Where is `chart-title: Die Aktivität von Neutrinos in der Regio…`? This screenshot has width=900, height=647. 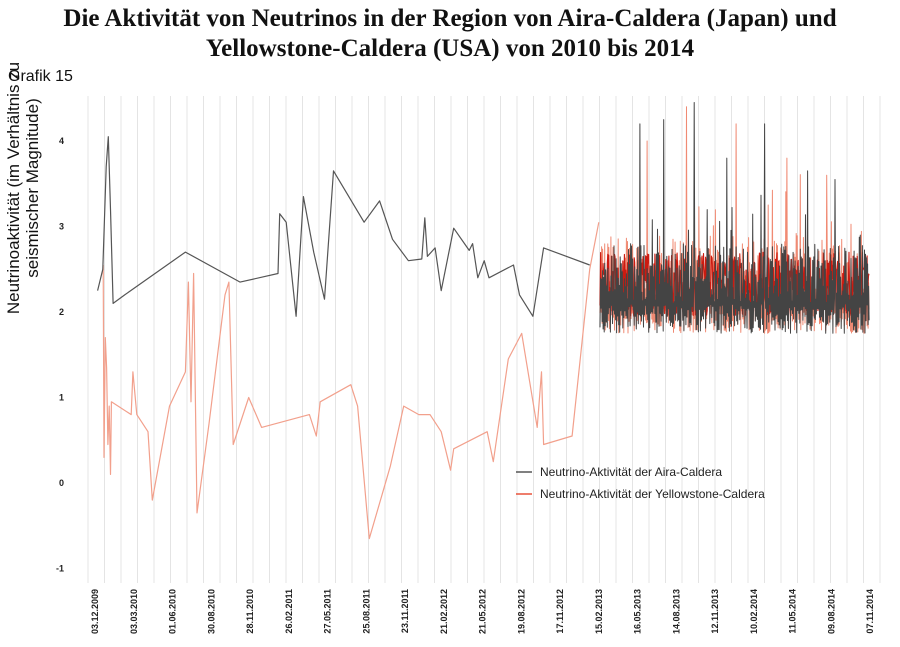 chart-title: Die Aktivität von Neutrinos in der Regio… is located at coordinates (450, 34).